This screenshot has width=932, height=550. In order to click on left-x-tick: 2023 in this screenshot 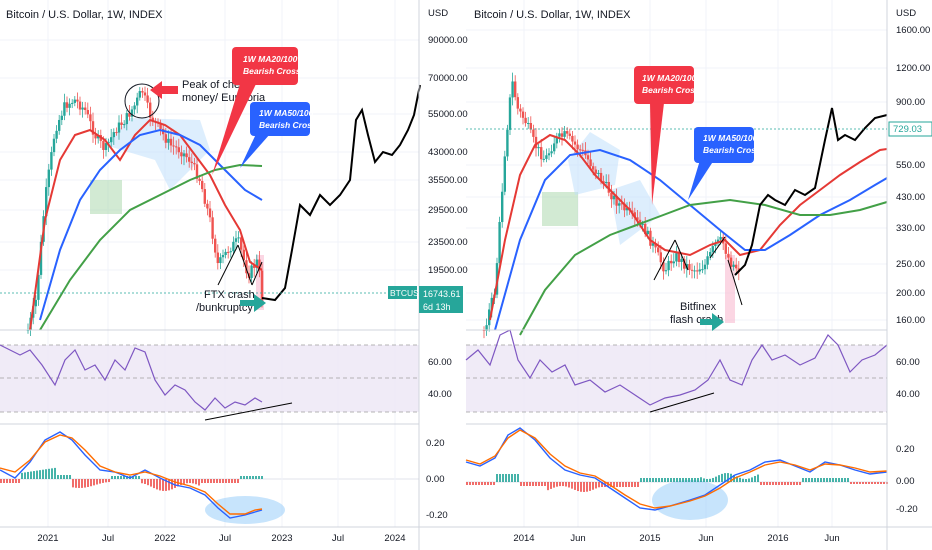, I will do `click(281, 538)`.